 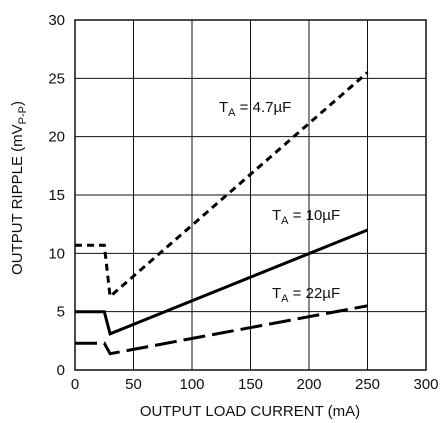 What do you see at coordinates (250, 384) in the screenshot?
I see `x-tick-label: 150` at bounding box center [250, 384].